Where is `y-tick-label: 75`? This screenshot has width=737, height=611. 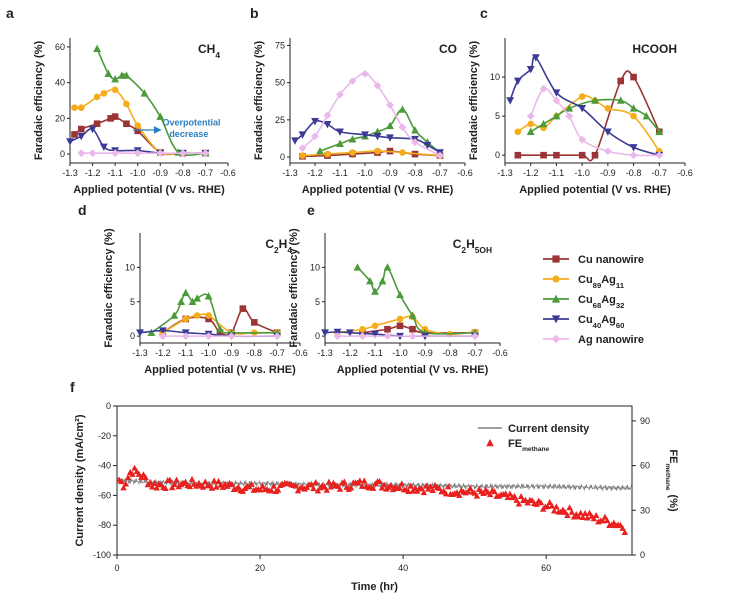 y-tick-label: 75 is located at coordinates (280, 45).